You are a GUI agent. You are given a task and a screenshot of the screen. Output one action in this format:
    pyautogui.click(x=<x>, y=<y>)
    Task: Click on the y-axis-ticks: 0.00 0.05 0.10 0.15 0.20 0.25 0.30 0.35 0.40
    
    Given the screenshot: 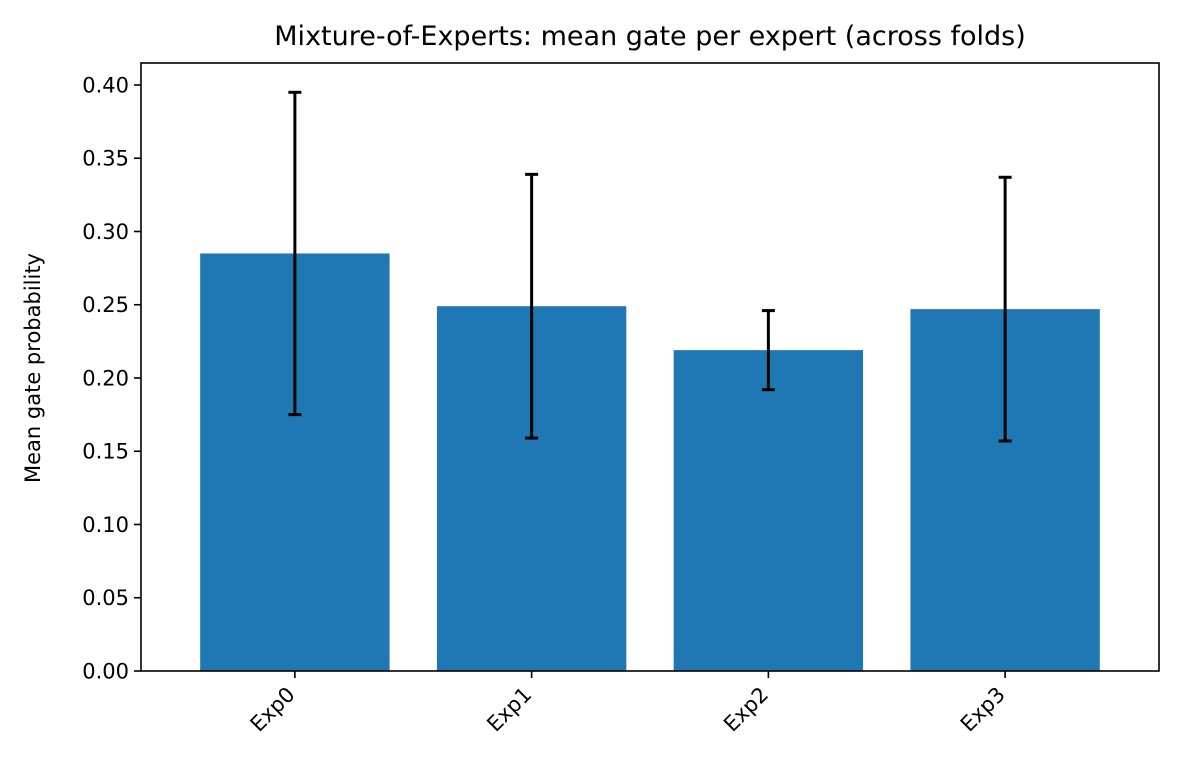 What is the action you would take?
    pyautogui.click(x=111, y=378)
    